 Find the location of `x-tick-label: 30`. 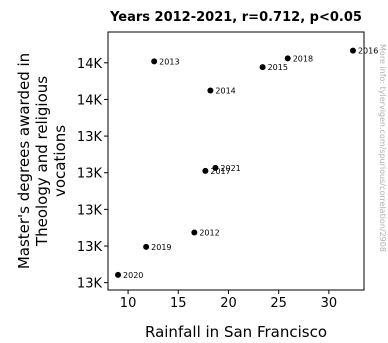

x-tick-label: 30 is located at coordinates (329, 303).